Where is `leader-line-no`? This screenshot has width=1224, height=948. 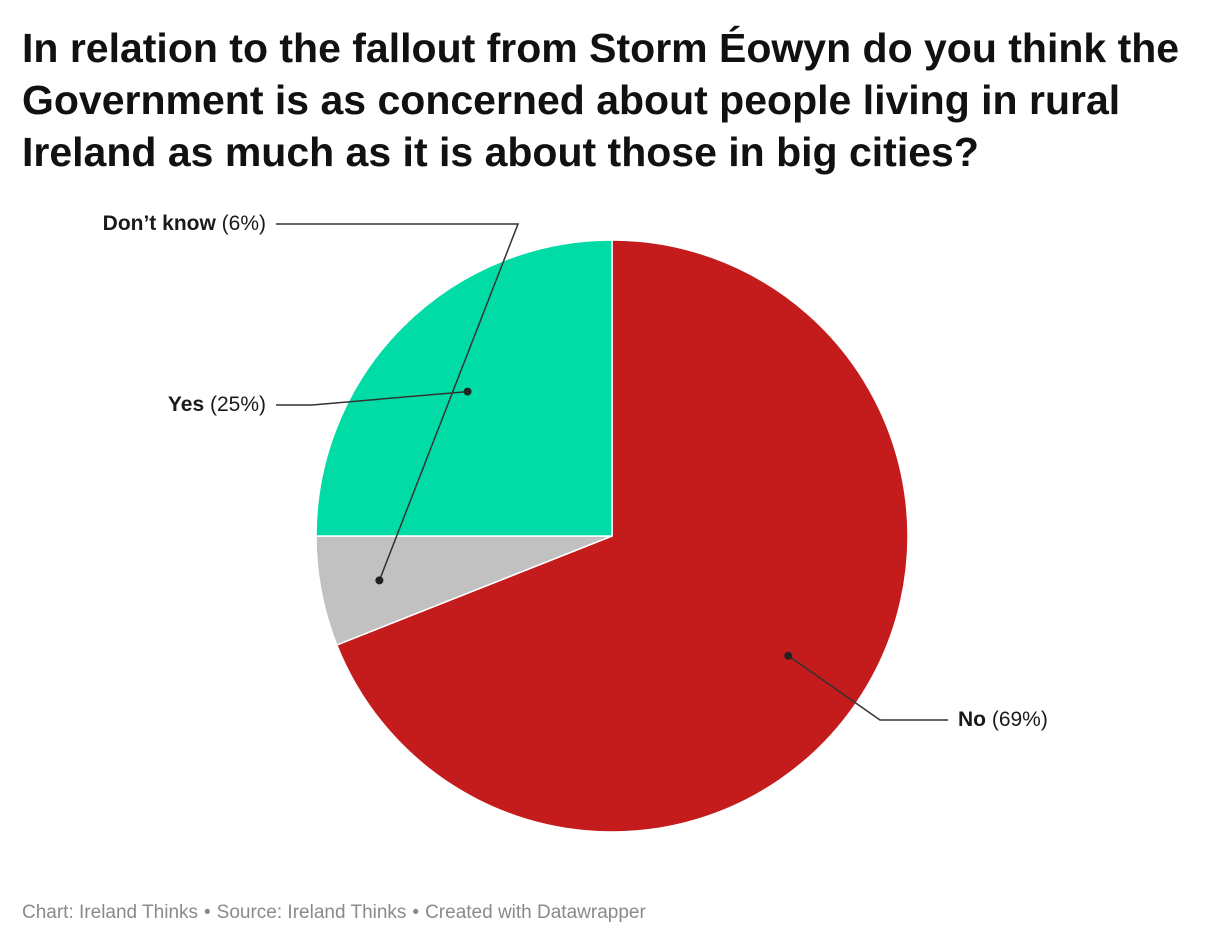
leader-line-no is located at coordinates (867, 688).